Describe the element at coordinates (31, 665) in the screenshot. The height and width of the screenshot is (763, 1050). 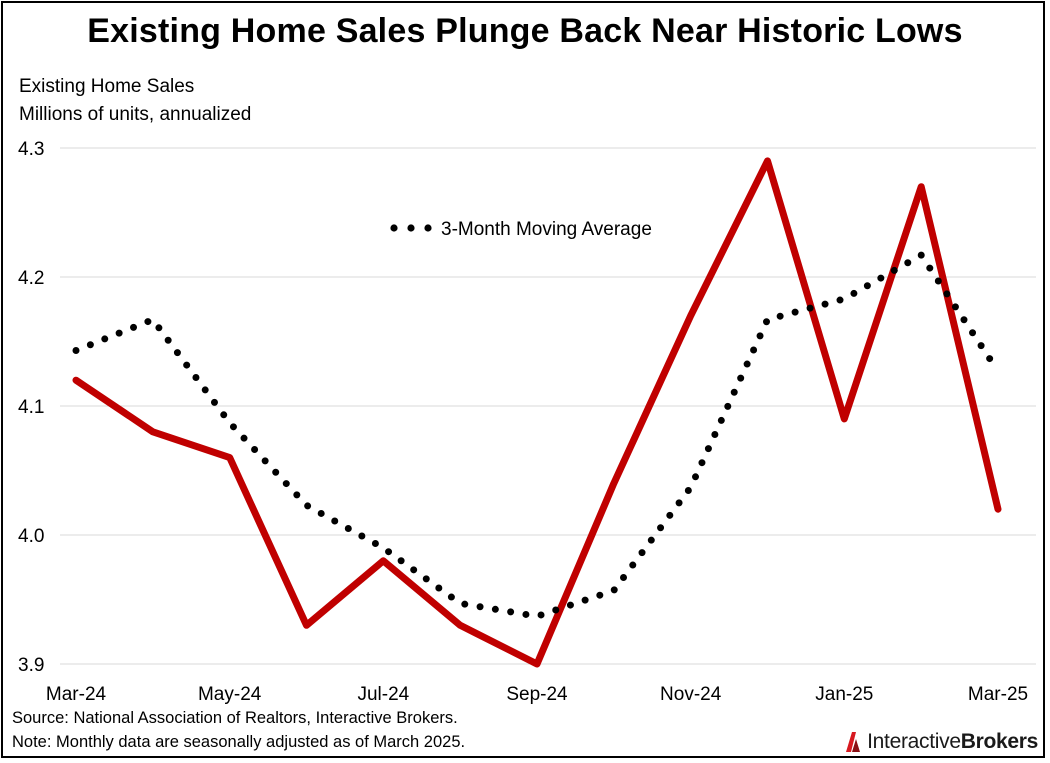
I see `y-tick-label-0: 3.9` at that location.